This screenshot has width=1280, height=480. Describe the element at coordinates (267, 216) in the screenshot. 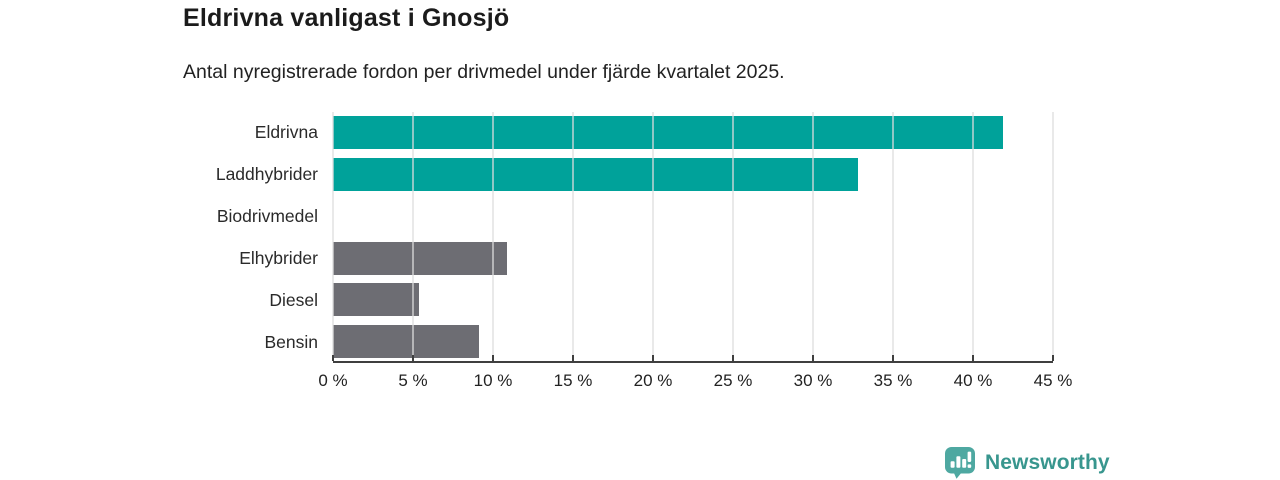

I see `category-label: Biodrivmedel` at that location.